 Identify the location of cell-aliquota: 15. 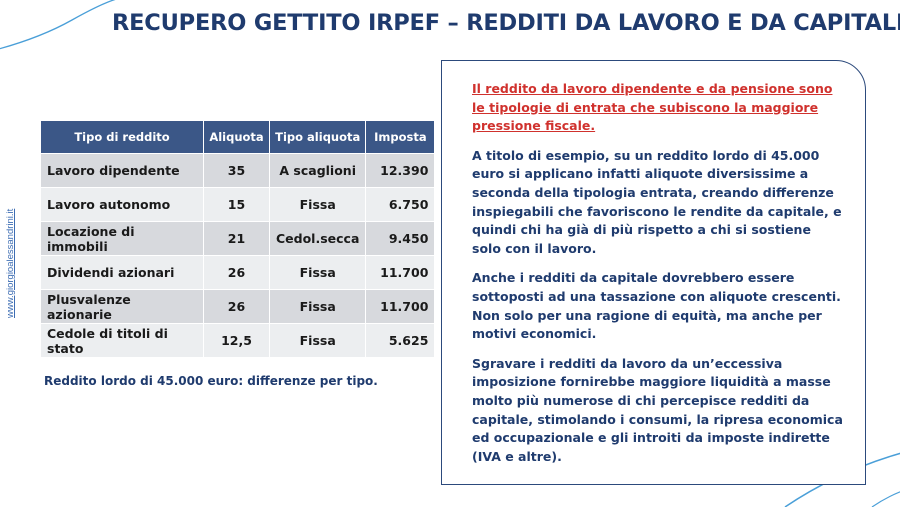
(236, 204).